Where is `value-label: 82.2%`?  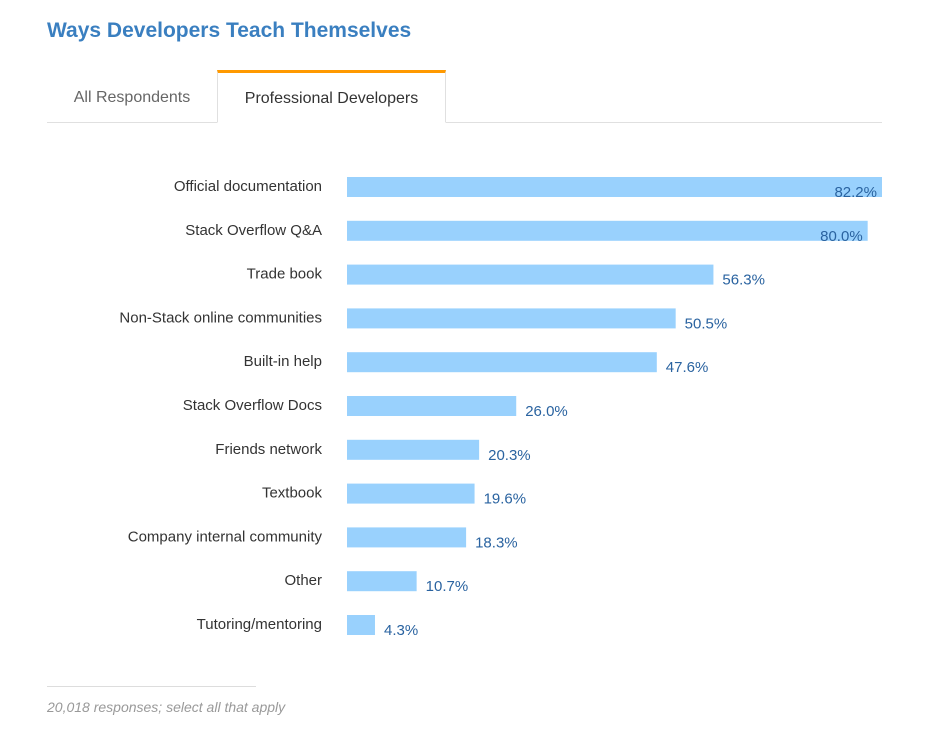 value-label: 82.2% is located at coordinates (855, 192).